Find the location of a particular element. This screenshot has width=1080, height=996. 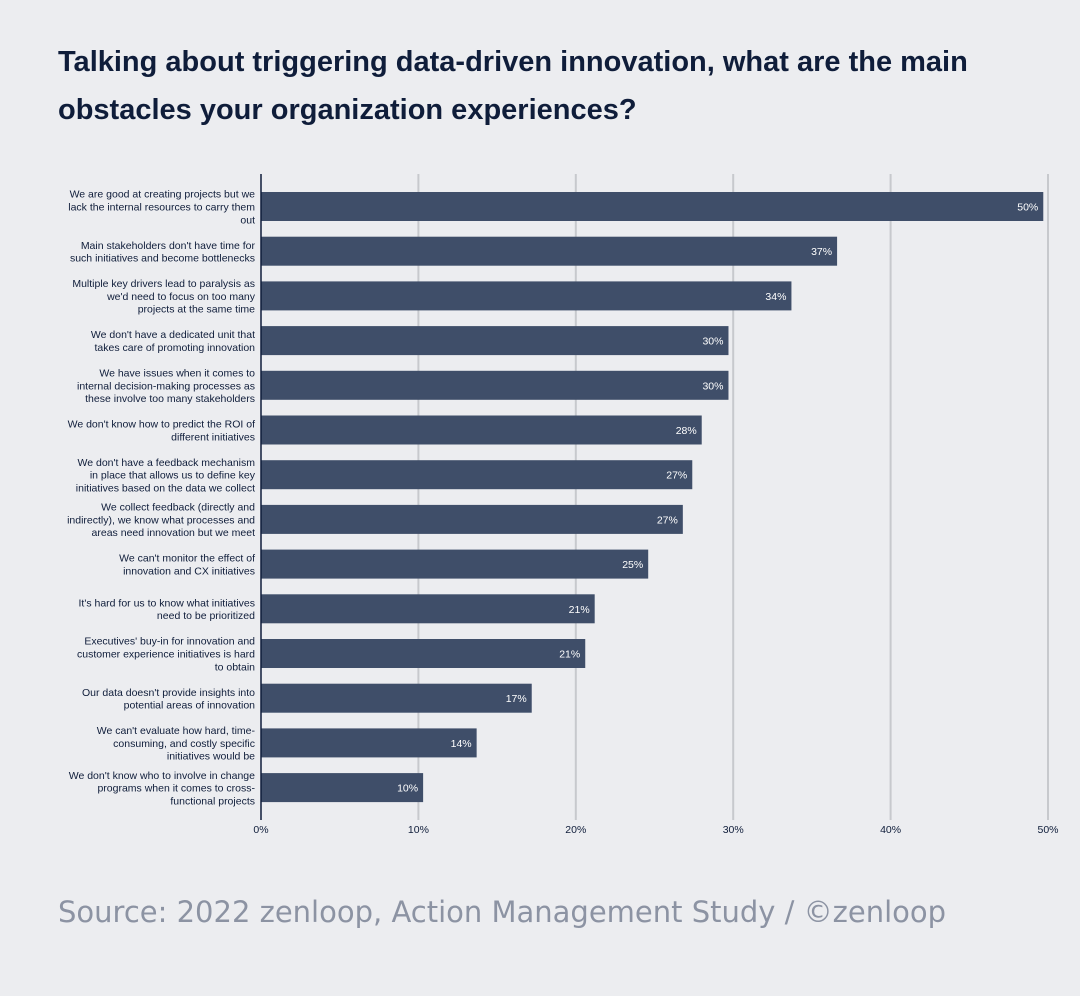

x-tick-label: 0% is located at coordinates (260, 830).